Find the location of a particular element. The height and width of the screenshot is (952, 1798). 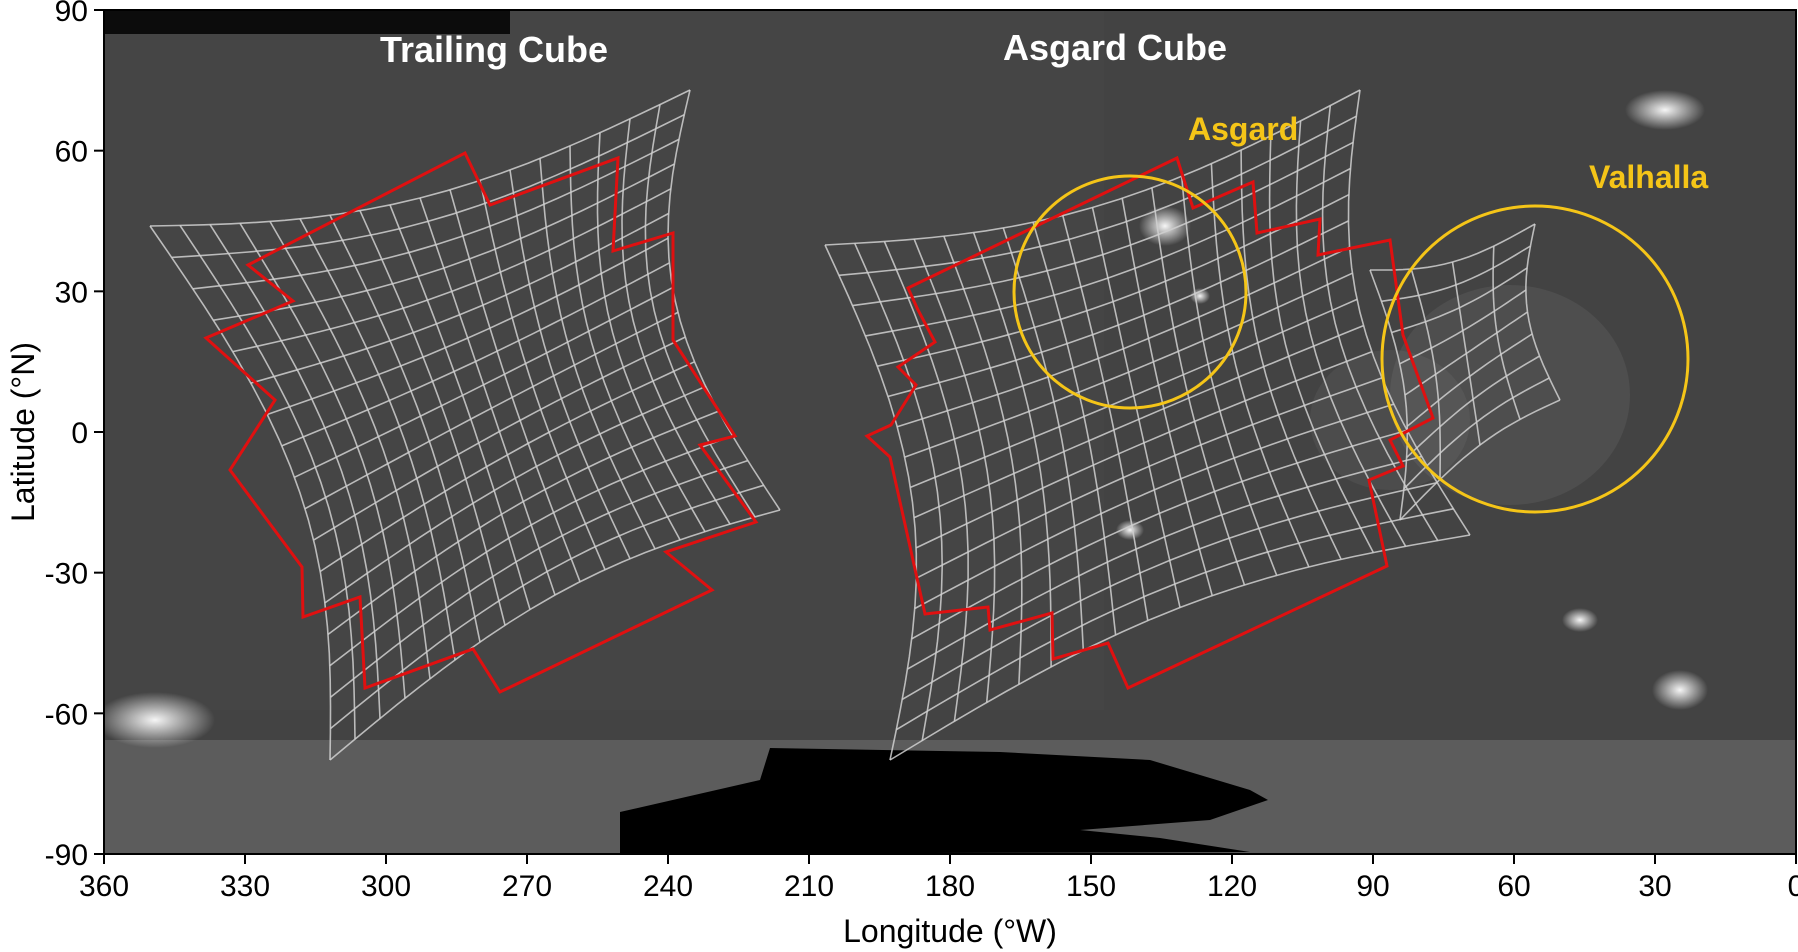

valhalla-circle is located at coordinates (1535, 359).